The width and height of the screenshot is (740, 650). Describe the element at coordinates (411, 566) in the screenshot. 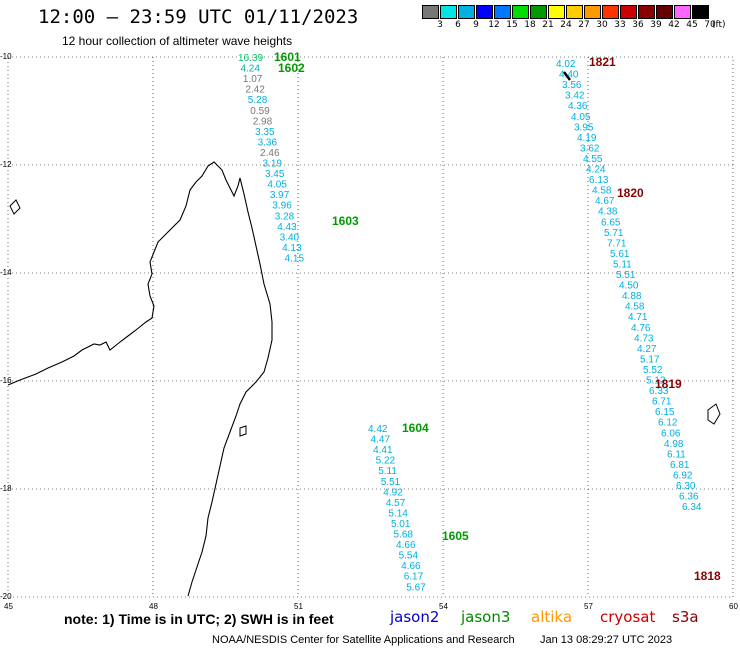

I see `wave-height-value: 4.66` at that location.